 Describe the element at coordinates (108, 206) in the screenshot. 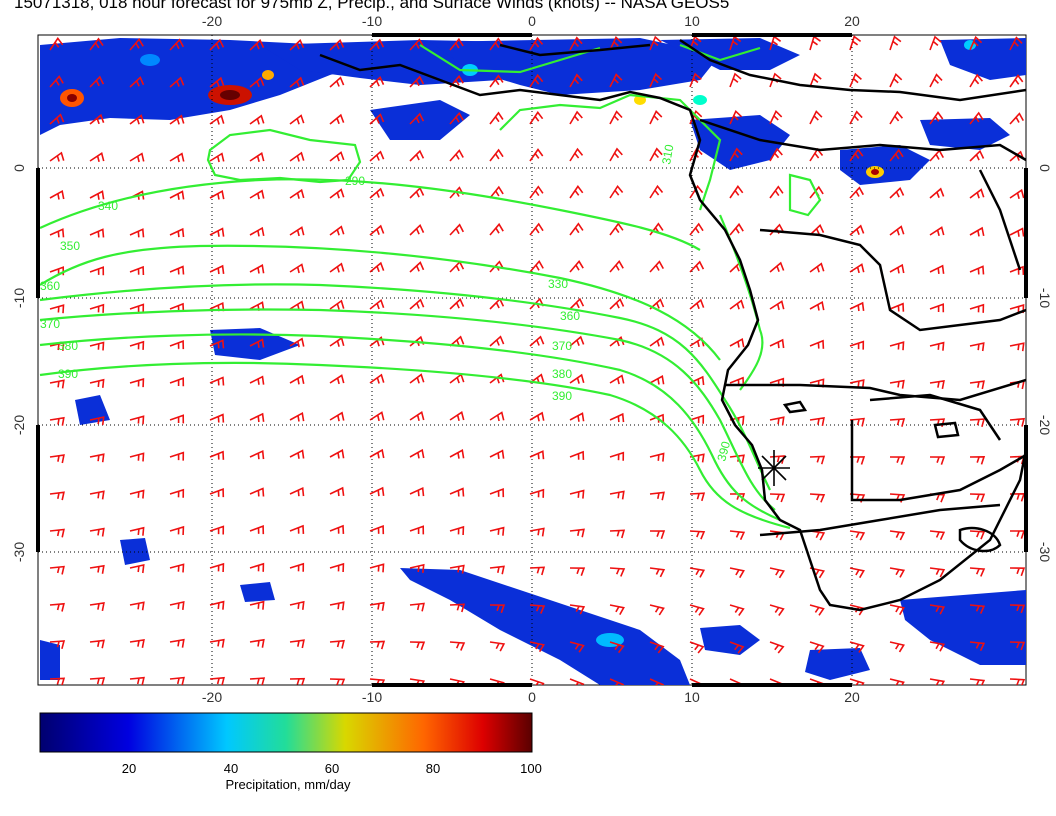

I see `contour-label: 340` at that location.